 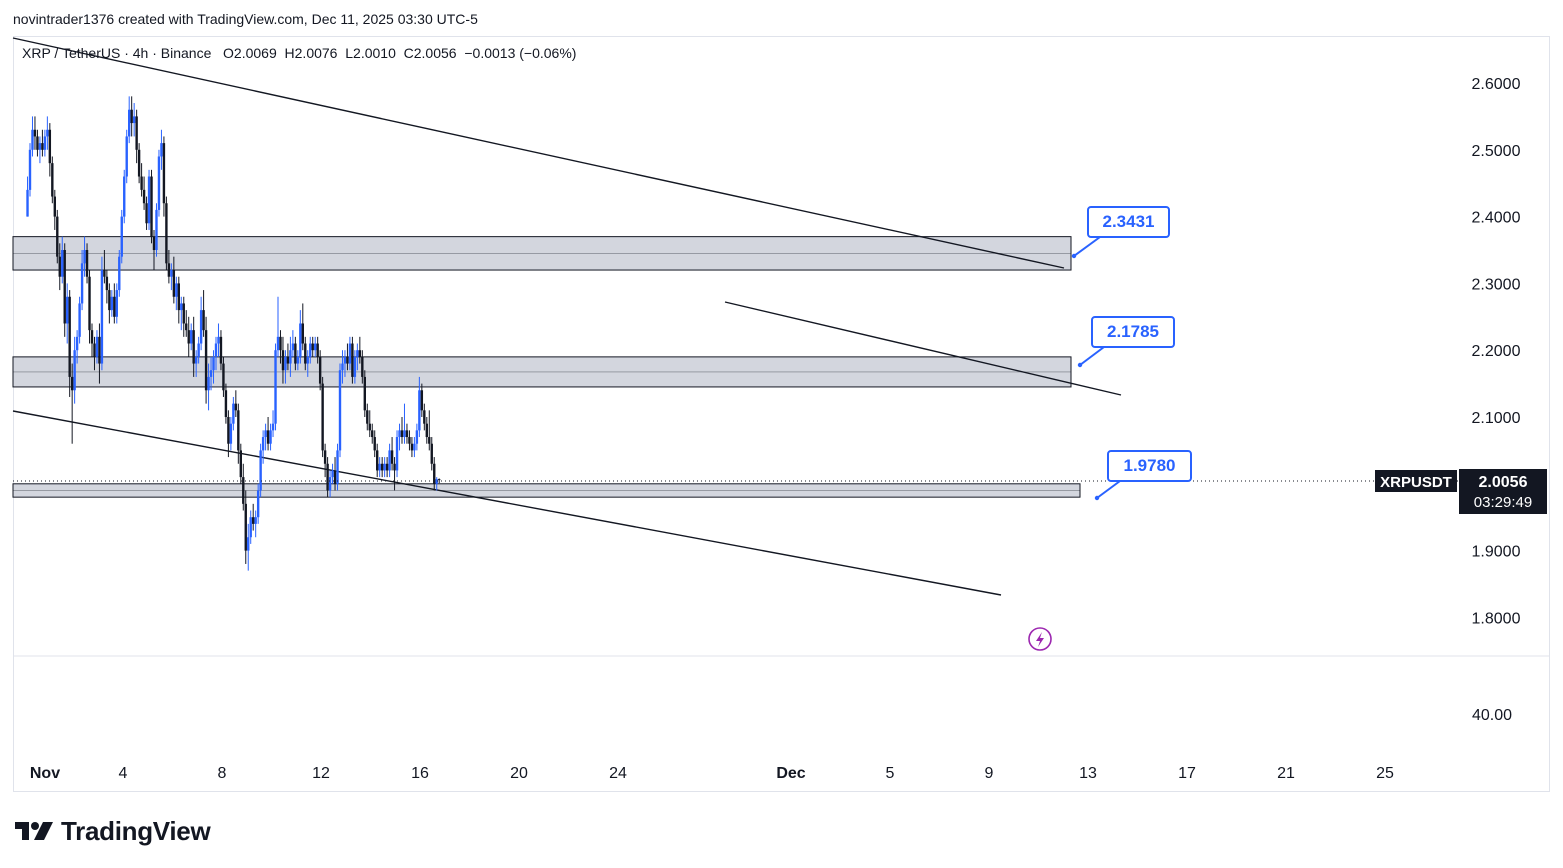 What do you see at coordinates (1496, 84) in the screenshot?
I see `price-tick: 2.6000` at bounding box center [1496, 84].